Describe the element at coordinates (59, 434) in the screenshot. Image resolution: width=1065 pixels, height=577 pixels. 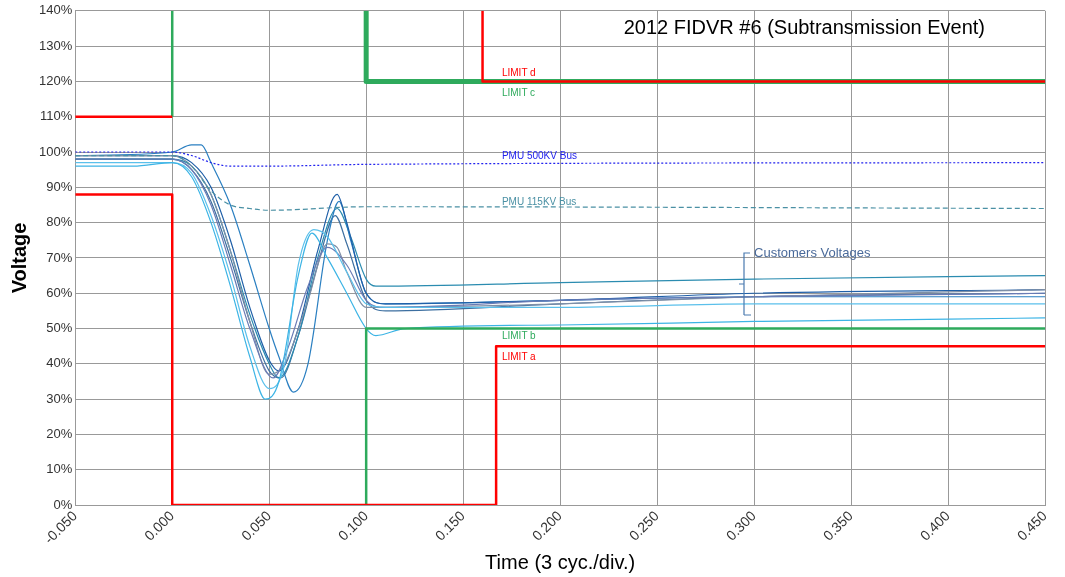
I see `y-tick-label: 20%` at that location.